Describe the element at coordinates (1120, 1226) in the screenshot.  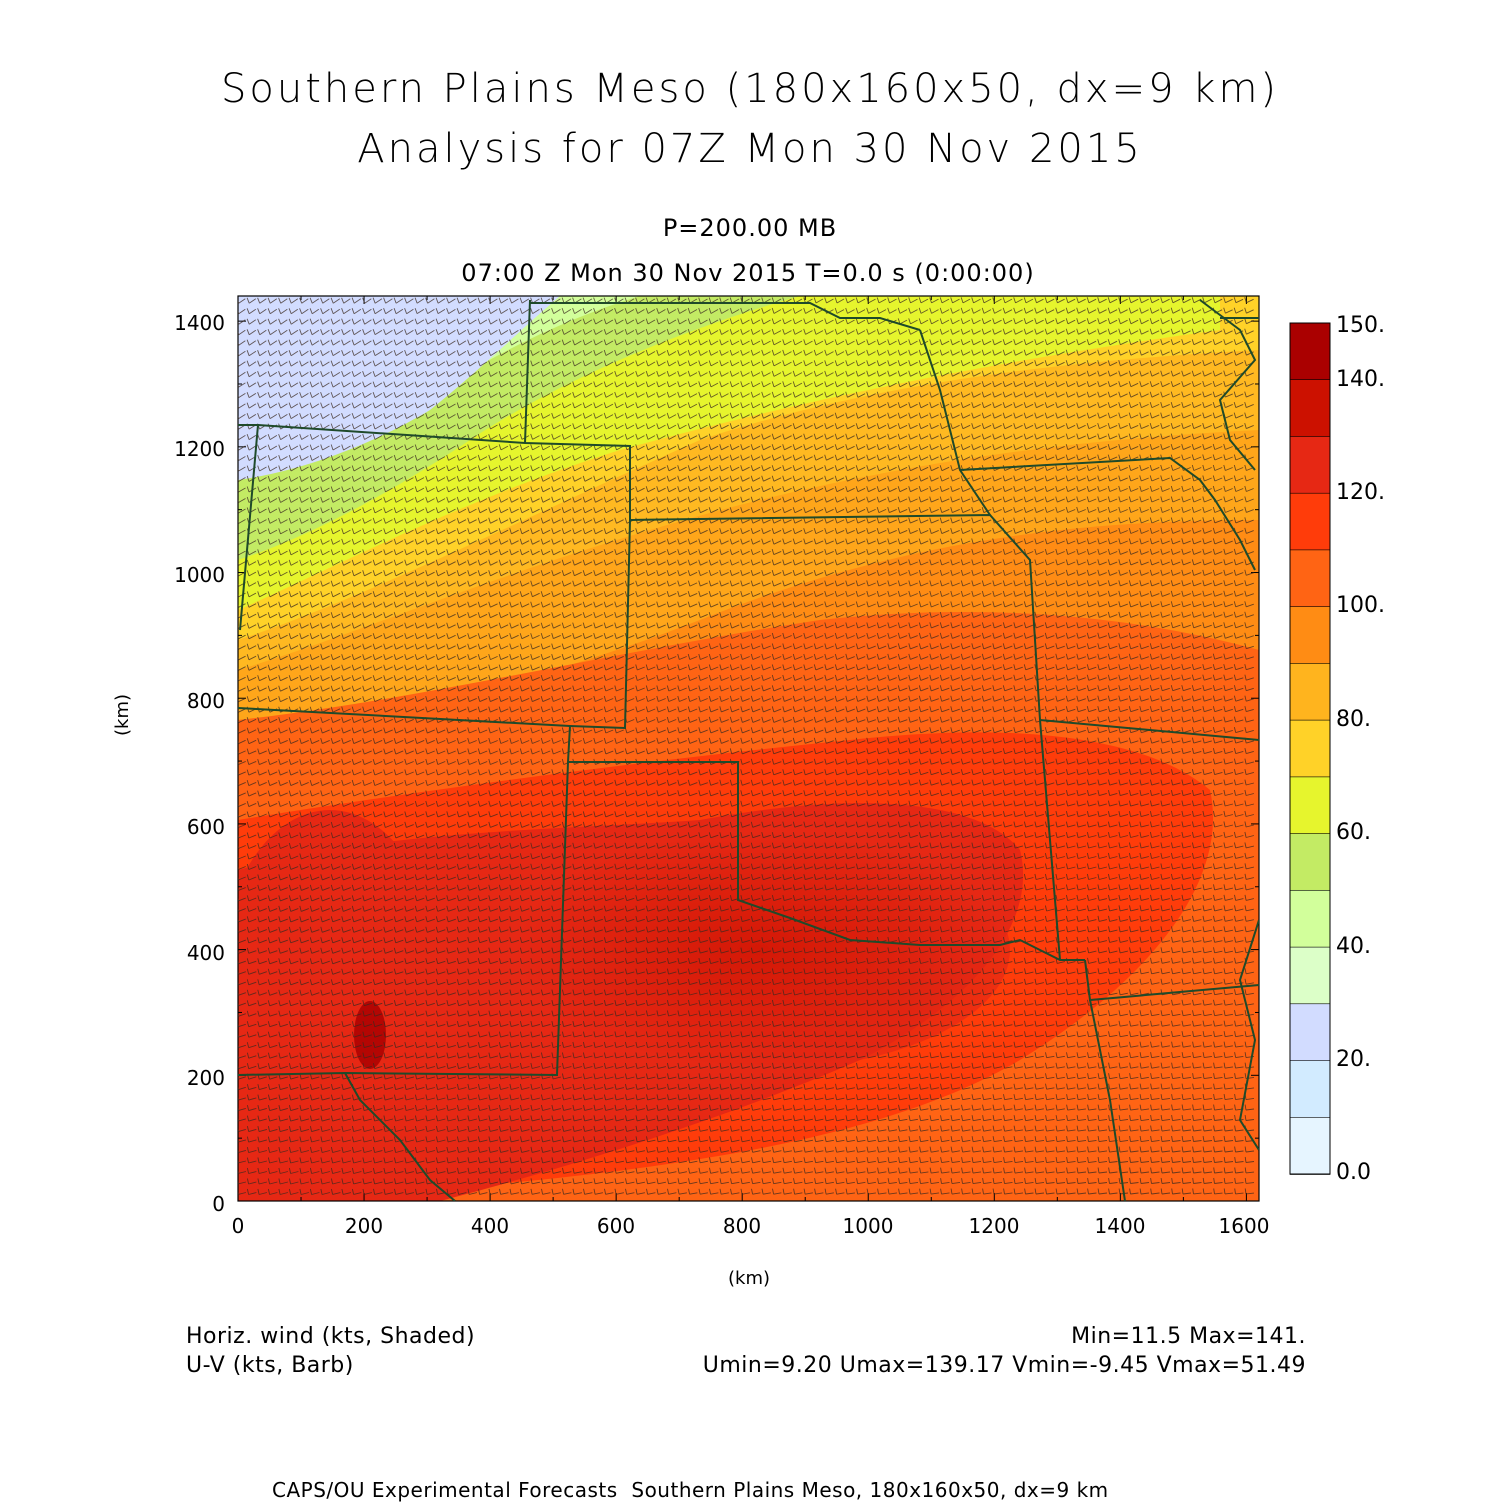
I see `x-tick-label: 1400` at that location.